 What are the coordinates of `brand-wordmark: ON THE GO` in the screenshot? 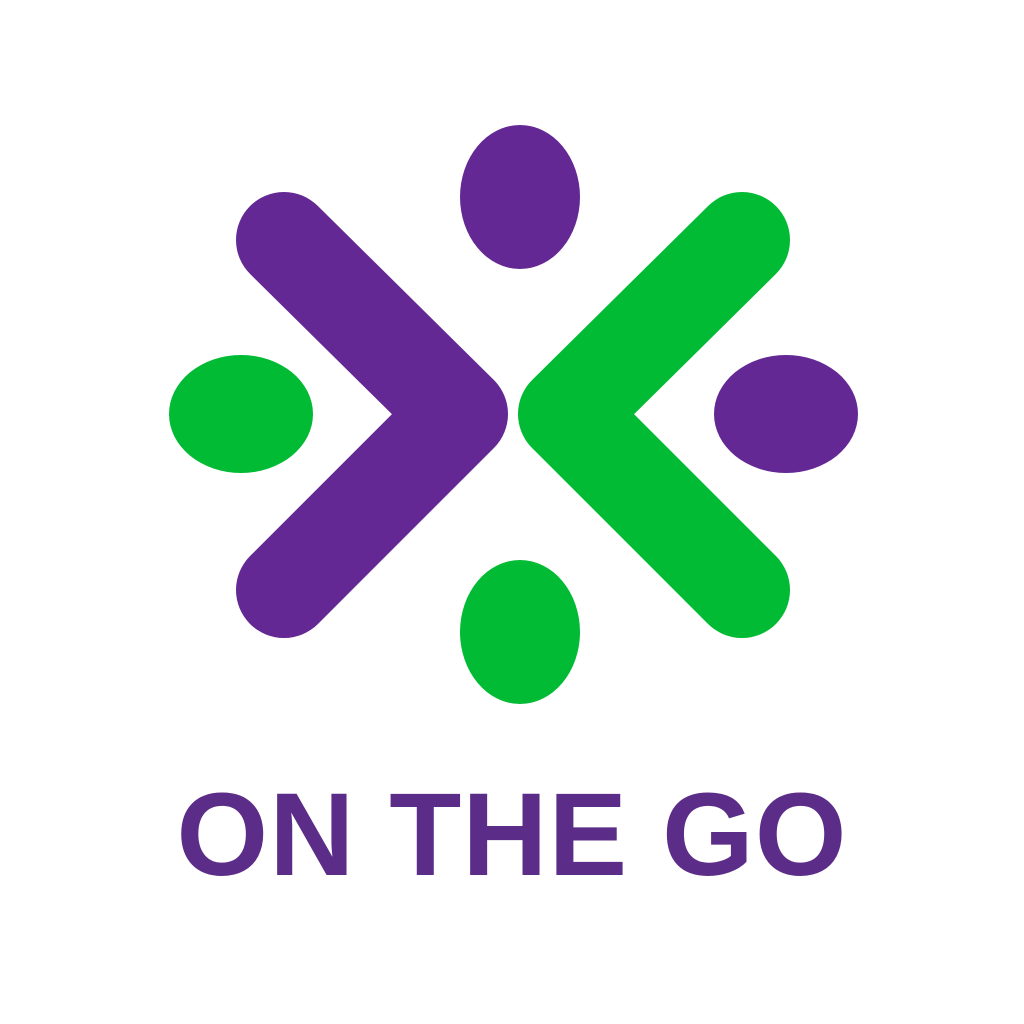 It's located at (512, 835).